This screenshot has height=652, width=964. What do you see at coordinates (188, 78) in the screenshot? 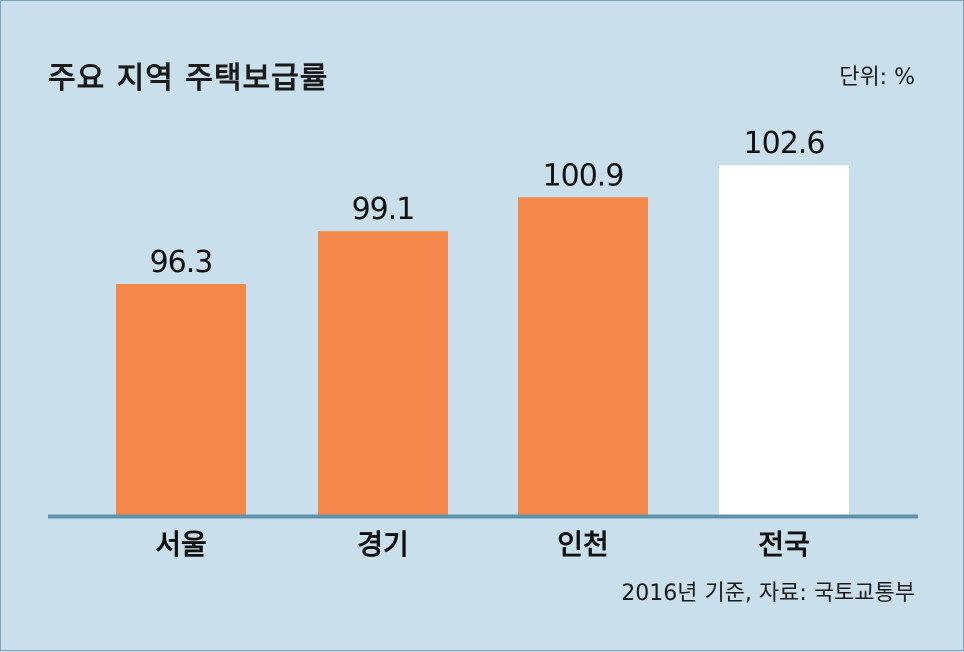
I see `chart-title: 주요 지역 주택보급률` at bounding box center [188, 78].